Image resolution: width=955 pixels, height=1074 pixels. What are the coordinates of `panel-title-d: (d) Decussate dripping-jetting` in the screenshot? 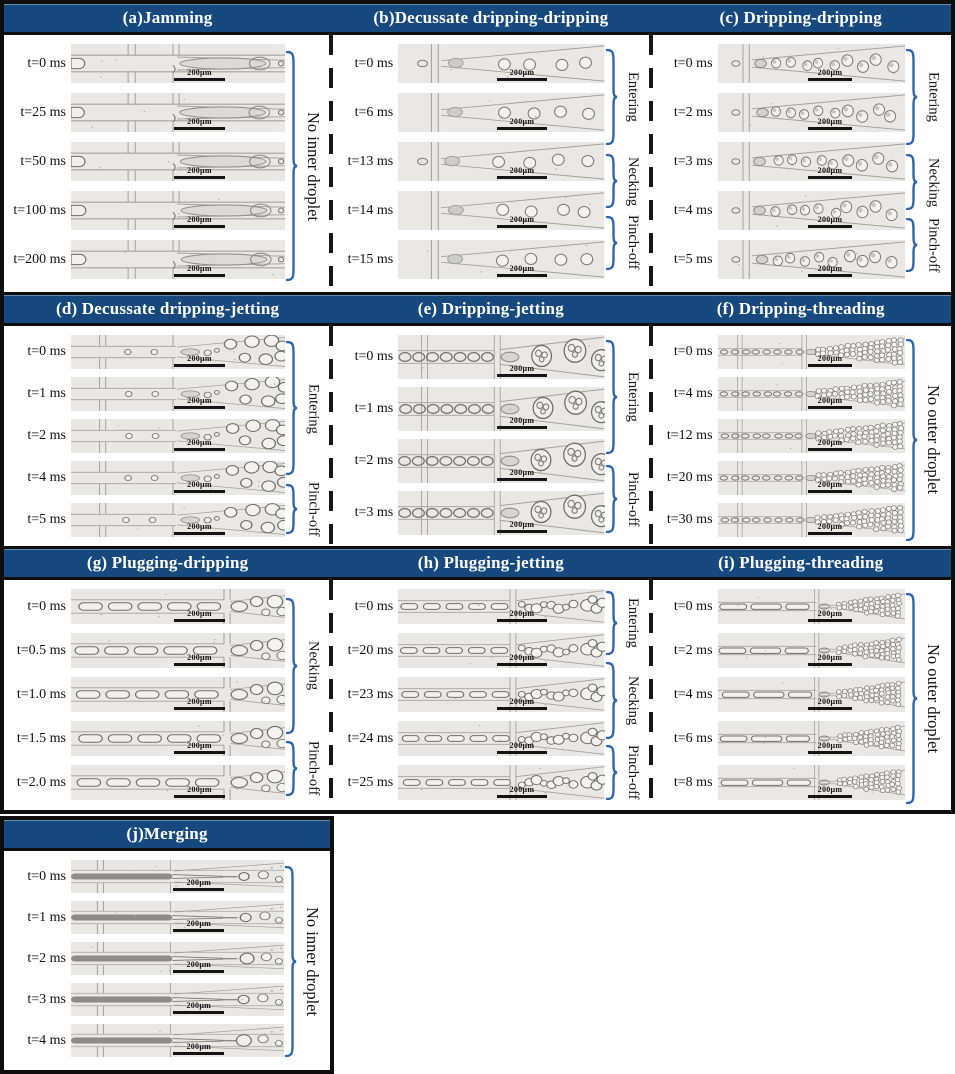 It's located at (167, 308).